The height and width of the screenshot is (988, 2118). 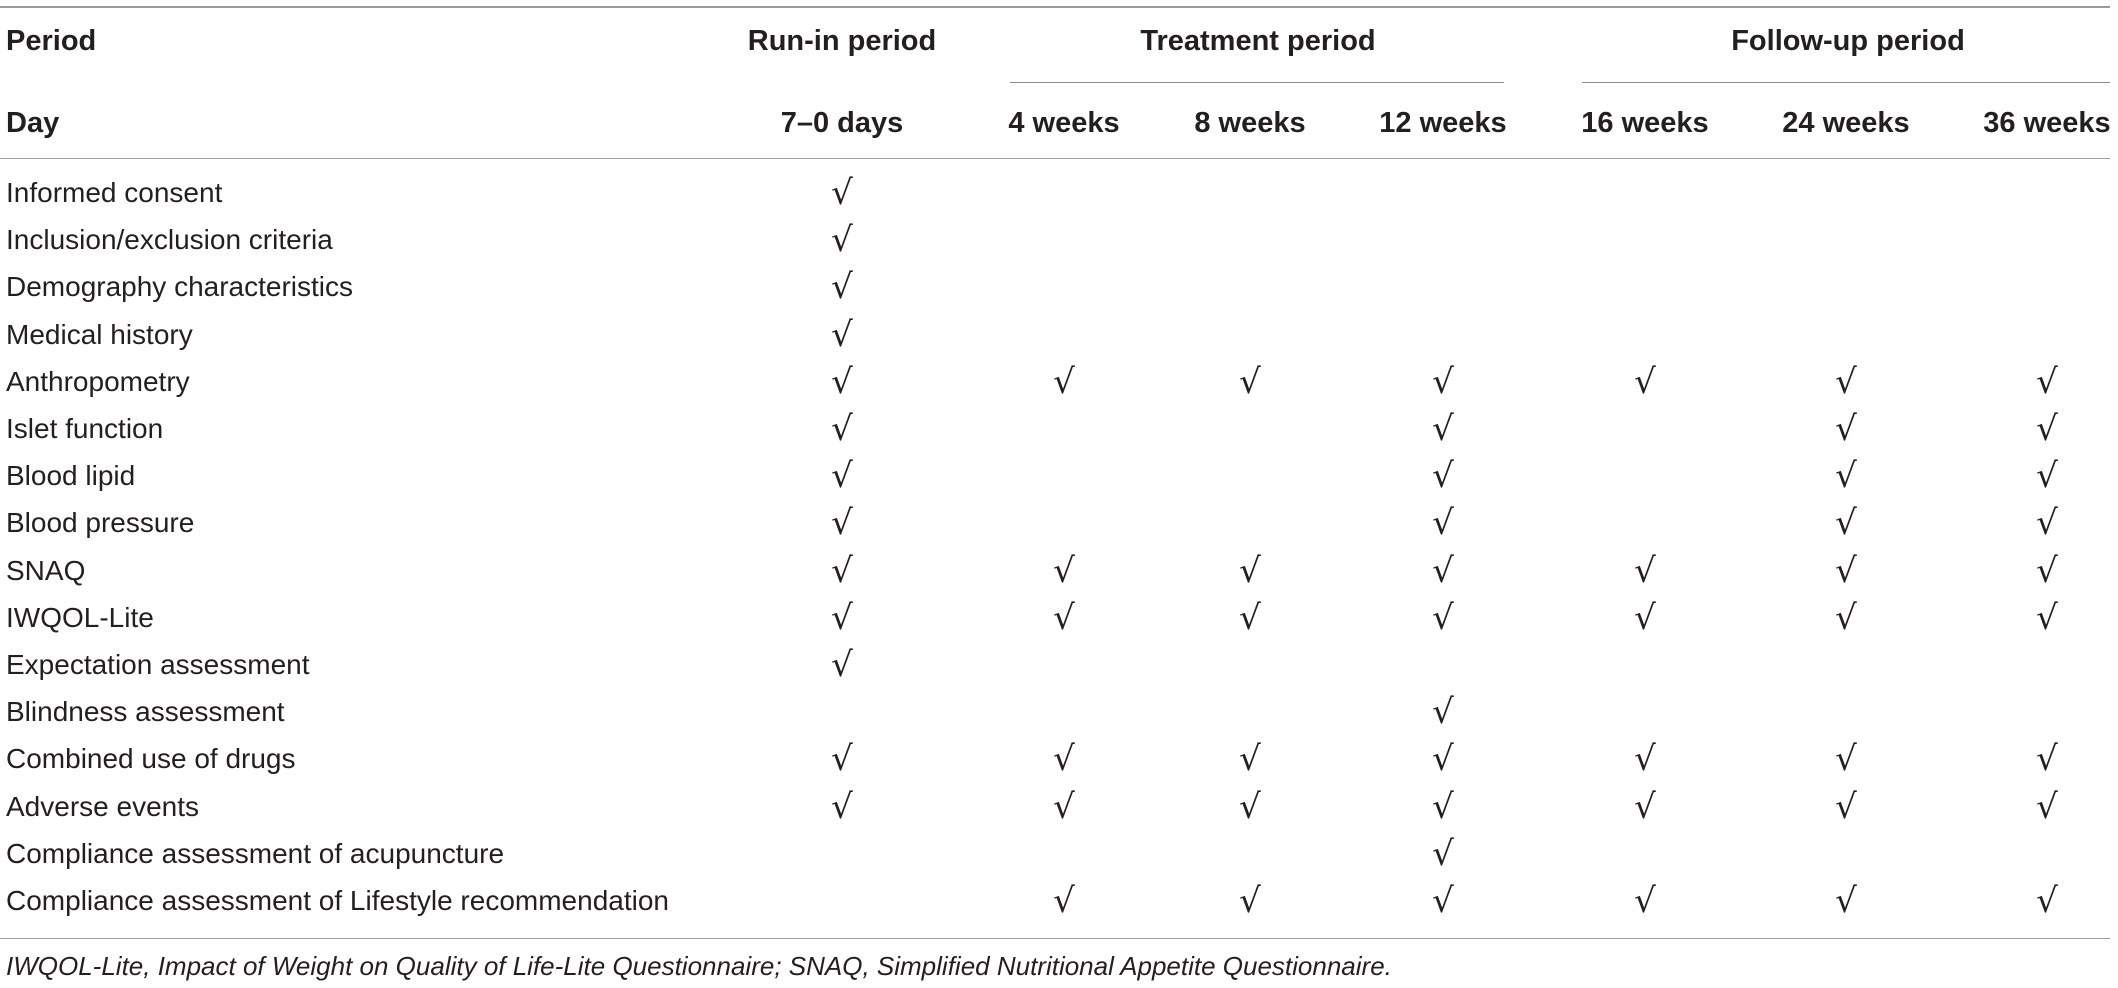 I want to click on column-header: 16 weeks, so click(x=1645, y=123).